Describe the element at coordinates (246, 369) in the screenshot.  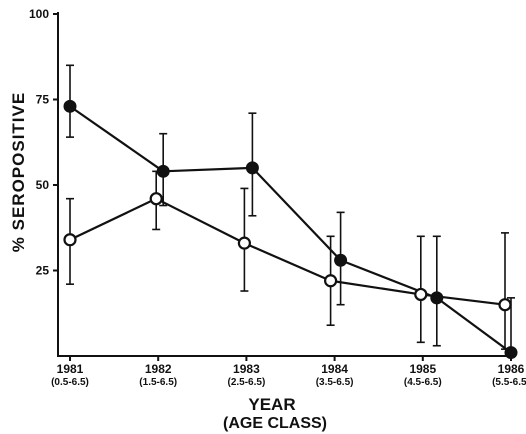
I see `x-tick-label: 1983` at that location.